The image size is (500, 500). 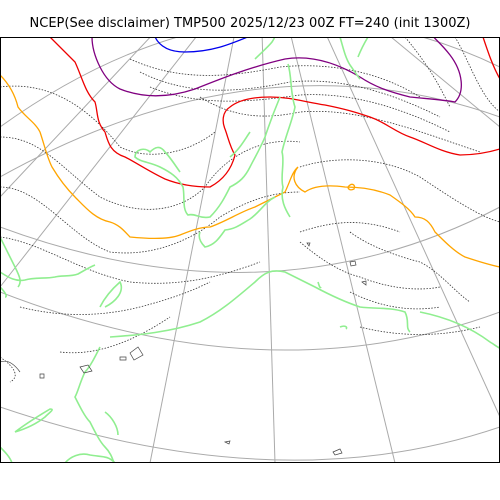 What do you see at coordinates (240, 144) in the screenshot?
I see `coastline-island` at bounding box center [240, 144].